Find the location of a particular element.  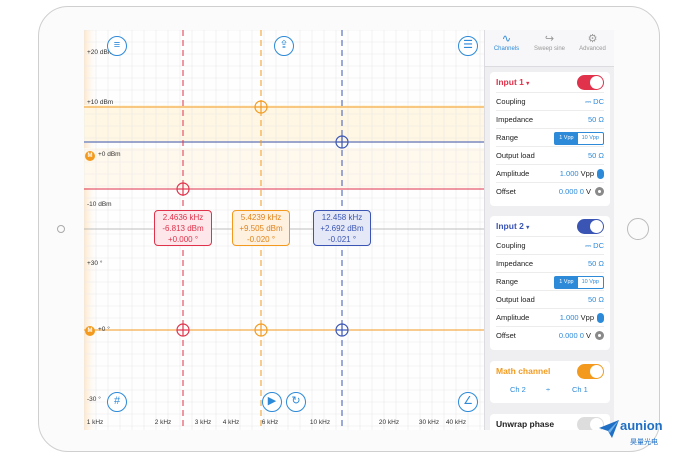

ruler-icon: ∠ is located at coordinates (468, 401).